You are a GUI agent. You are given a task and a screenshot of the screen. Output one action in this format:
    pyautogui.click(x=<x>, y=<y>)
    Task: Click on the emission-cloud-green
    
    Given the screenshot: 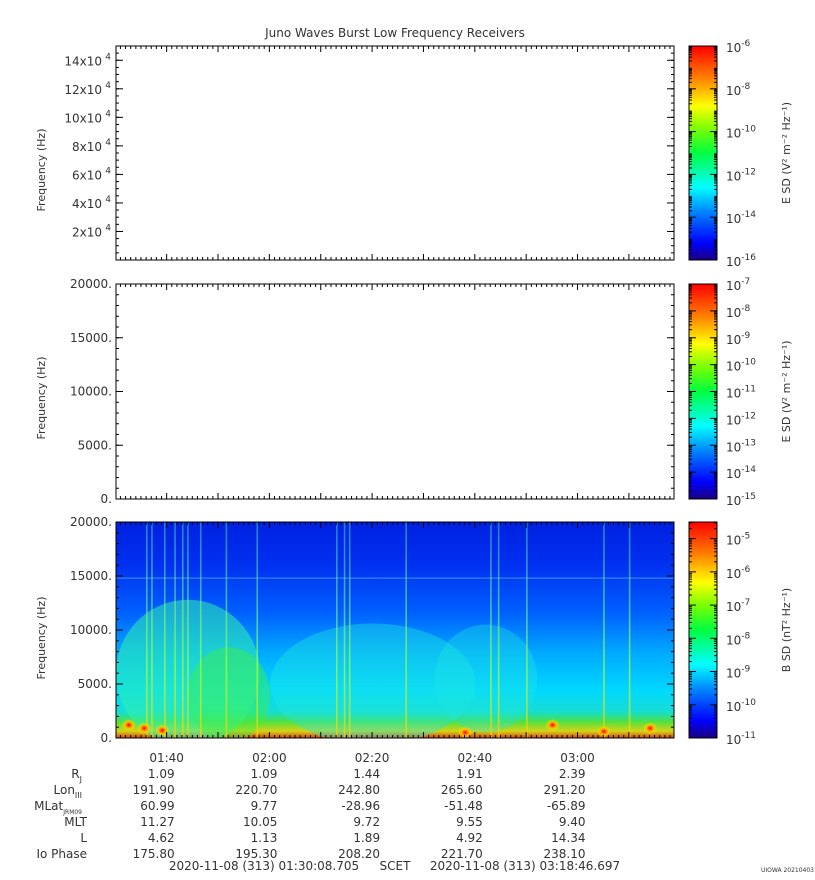 What is the action you would take?
    pyautogui.click(x=229, y=692)
    